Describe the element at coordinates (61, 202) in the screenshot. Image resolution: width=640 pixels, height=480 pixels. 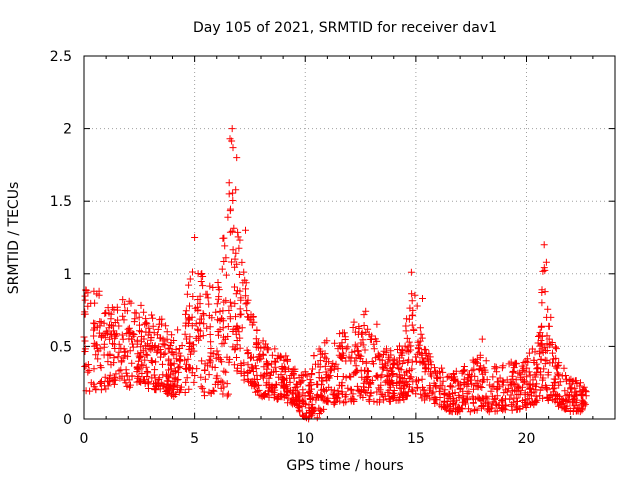
I see `y-tick-label: 1.5` at that location.